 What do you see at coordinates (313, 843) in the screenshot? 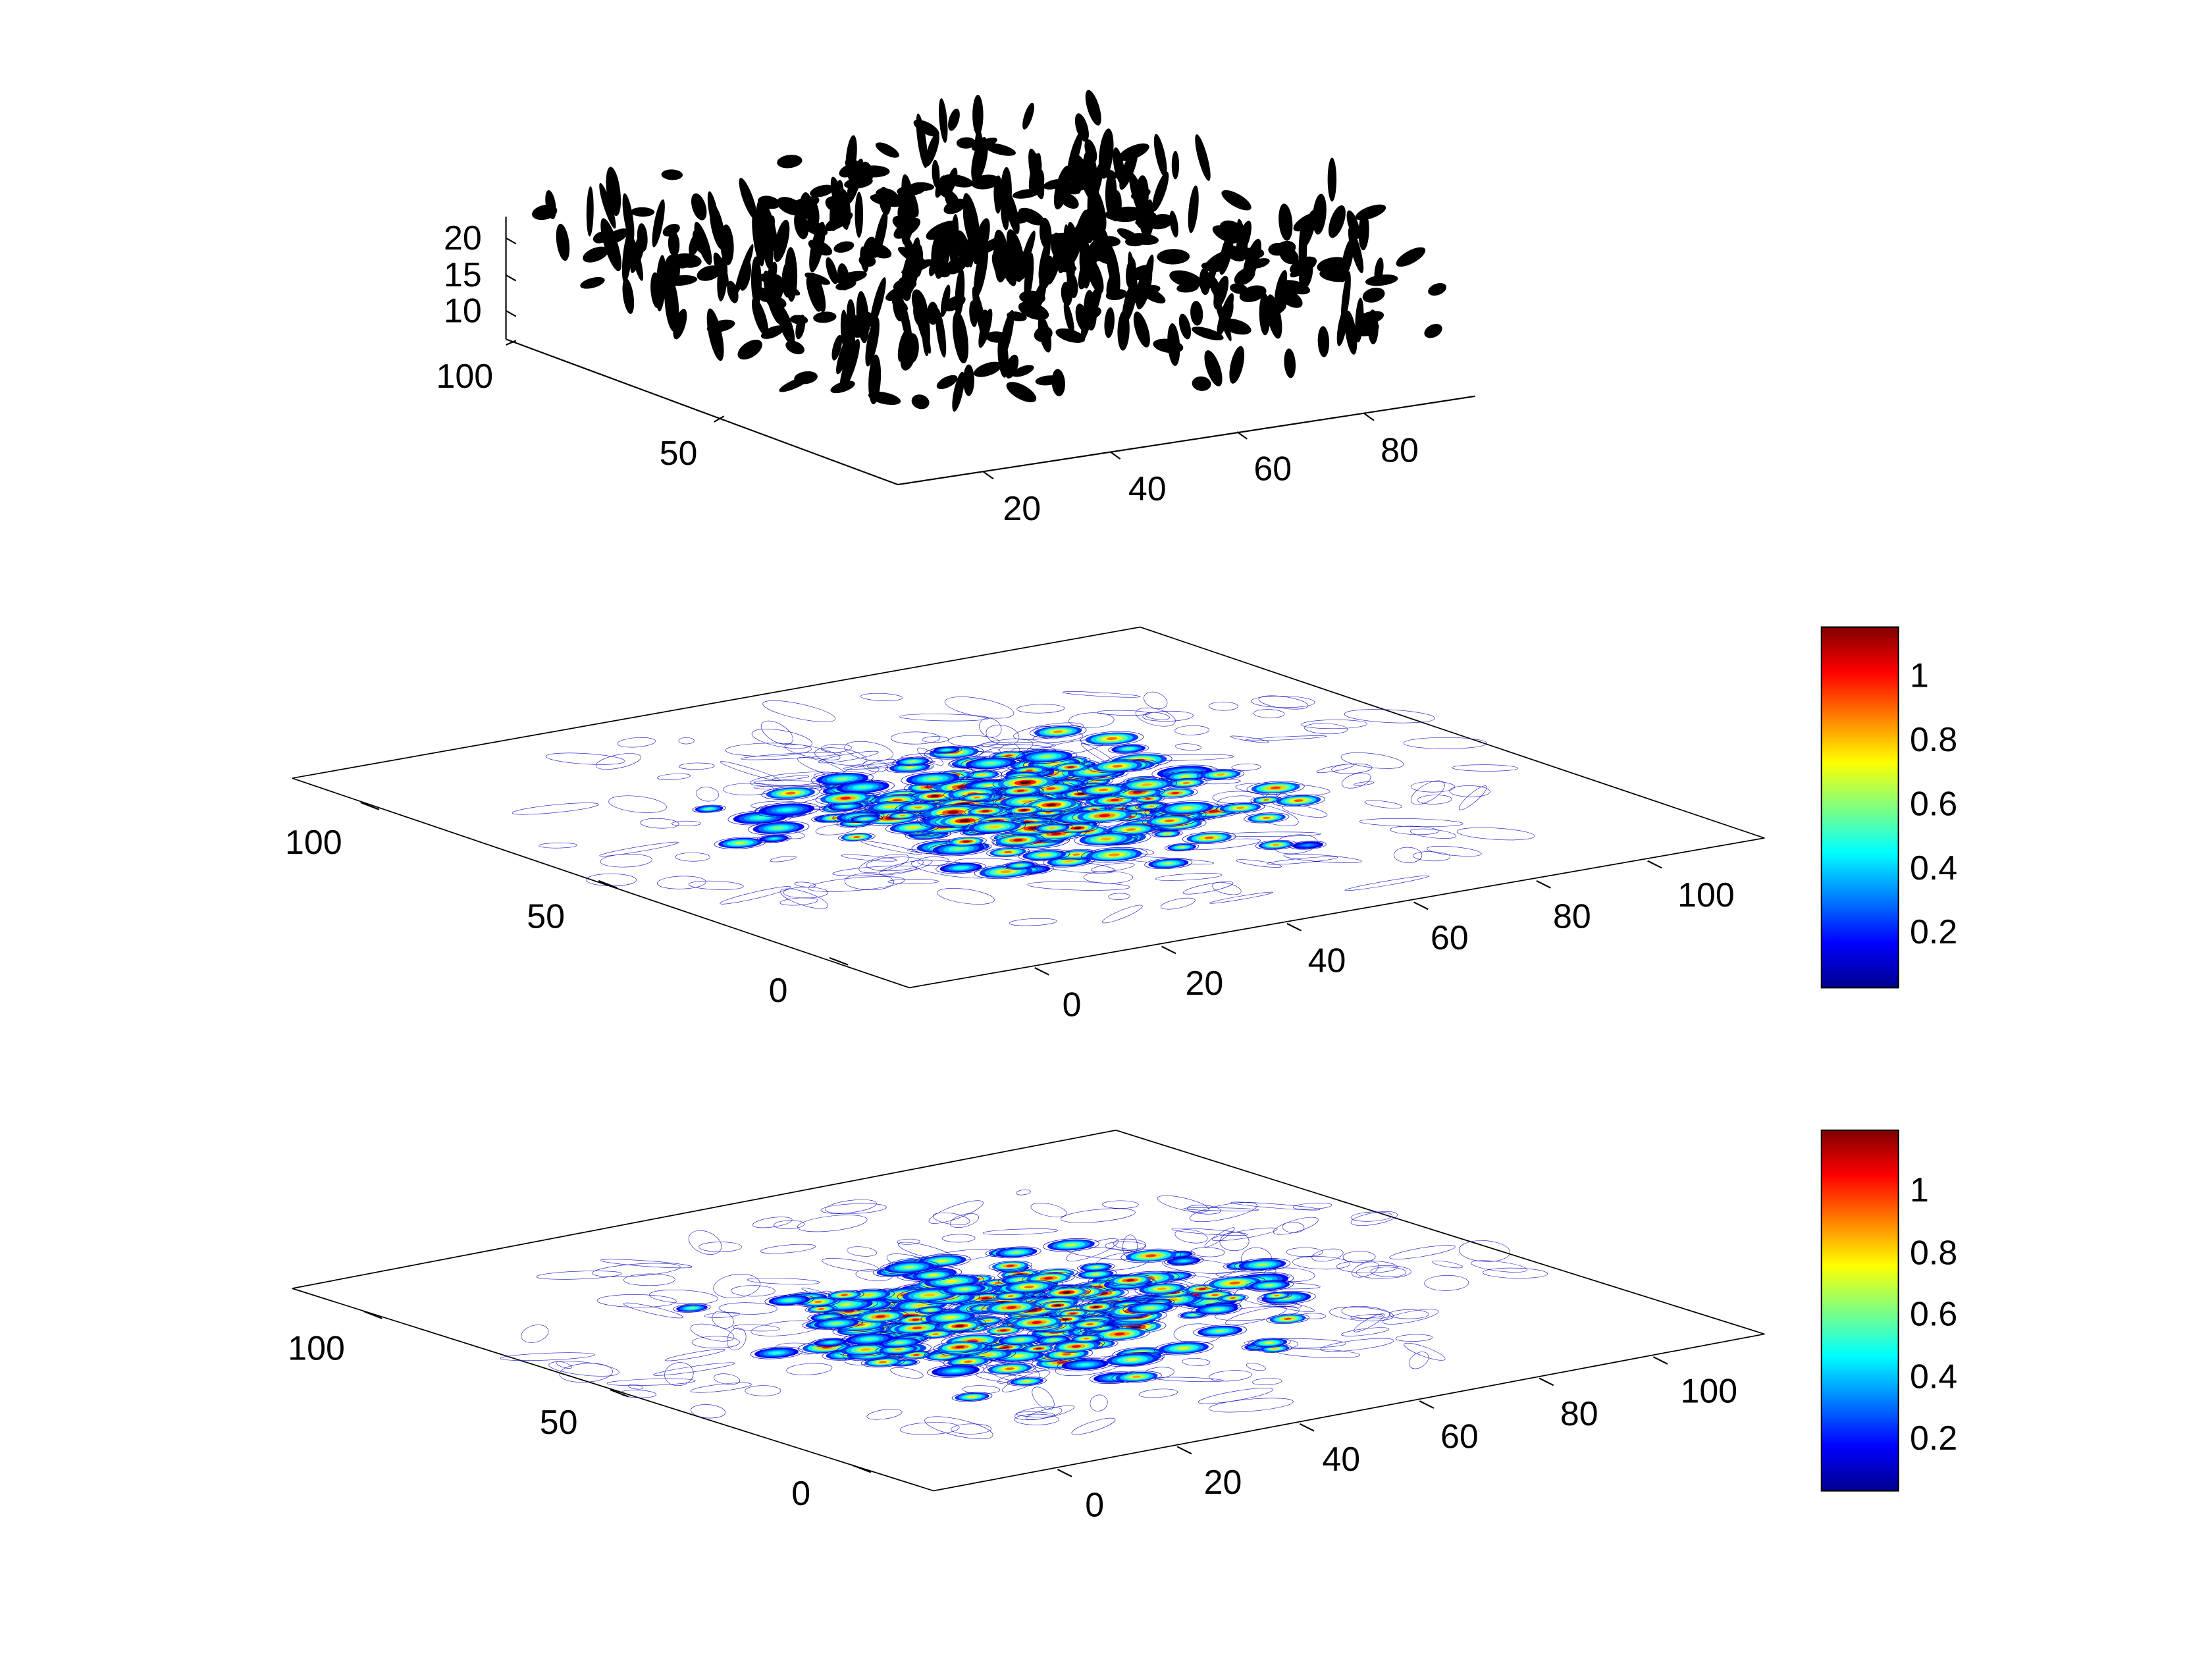
I see `y-tick-label: 100` at bounding box center [313, 843].